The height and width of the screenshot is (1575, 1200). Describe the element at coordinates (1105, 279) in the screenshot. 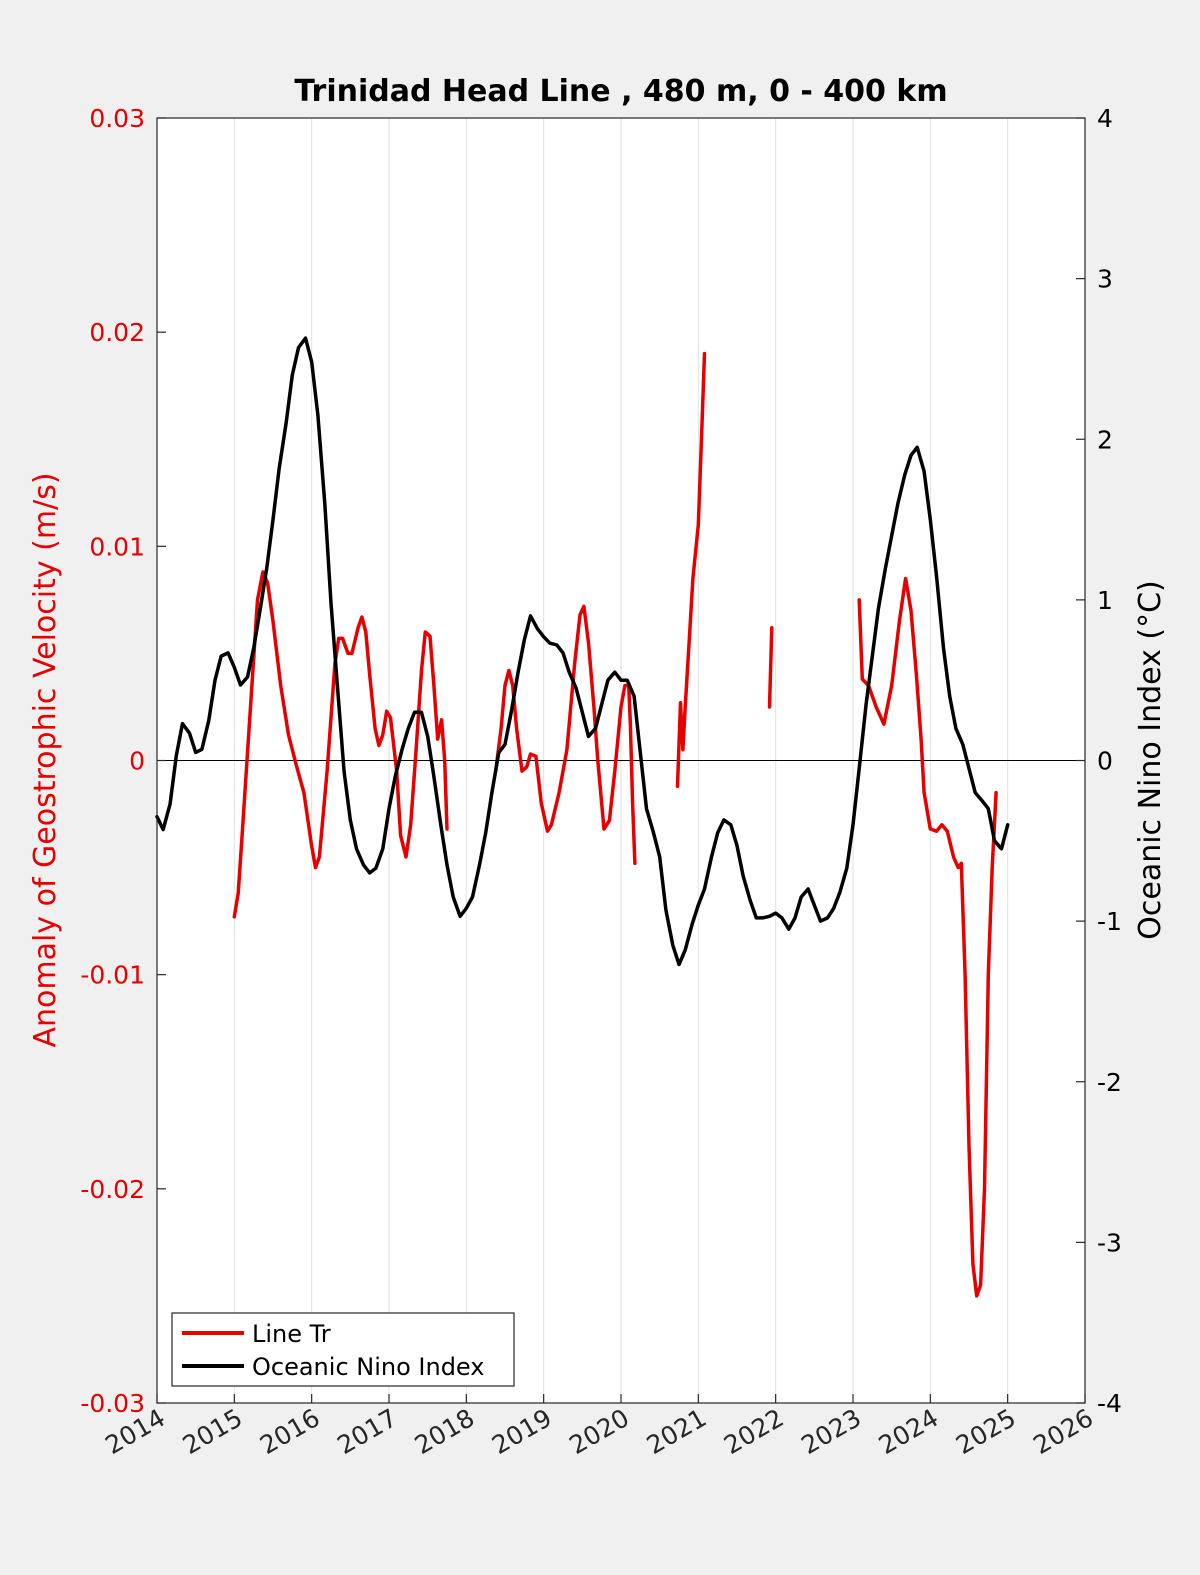

I see `y-right-tick-label: 3` at that location.